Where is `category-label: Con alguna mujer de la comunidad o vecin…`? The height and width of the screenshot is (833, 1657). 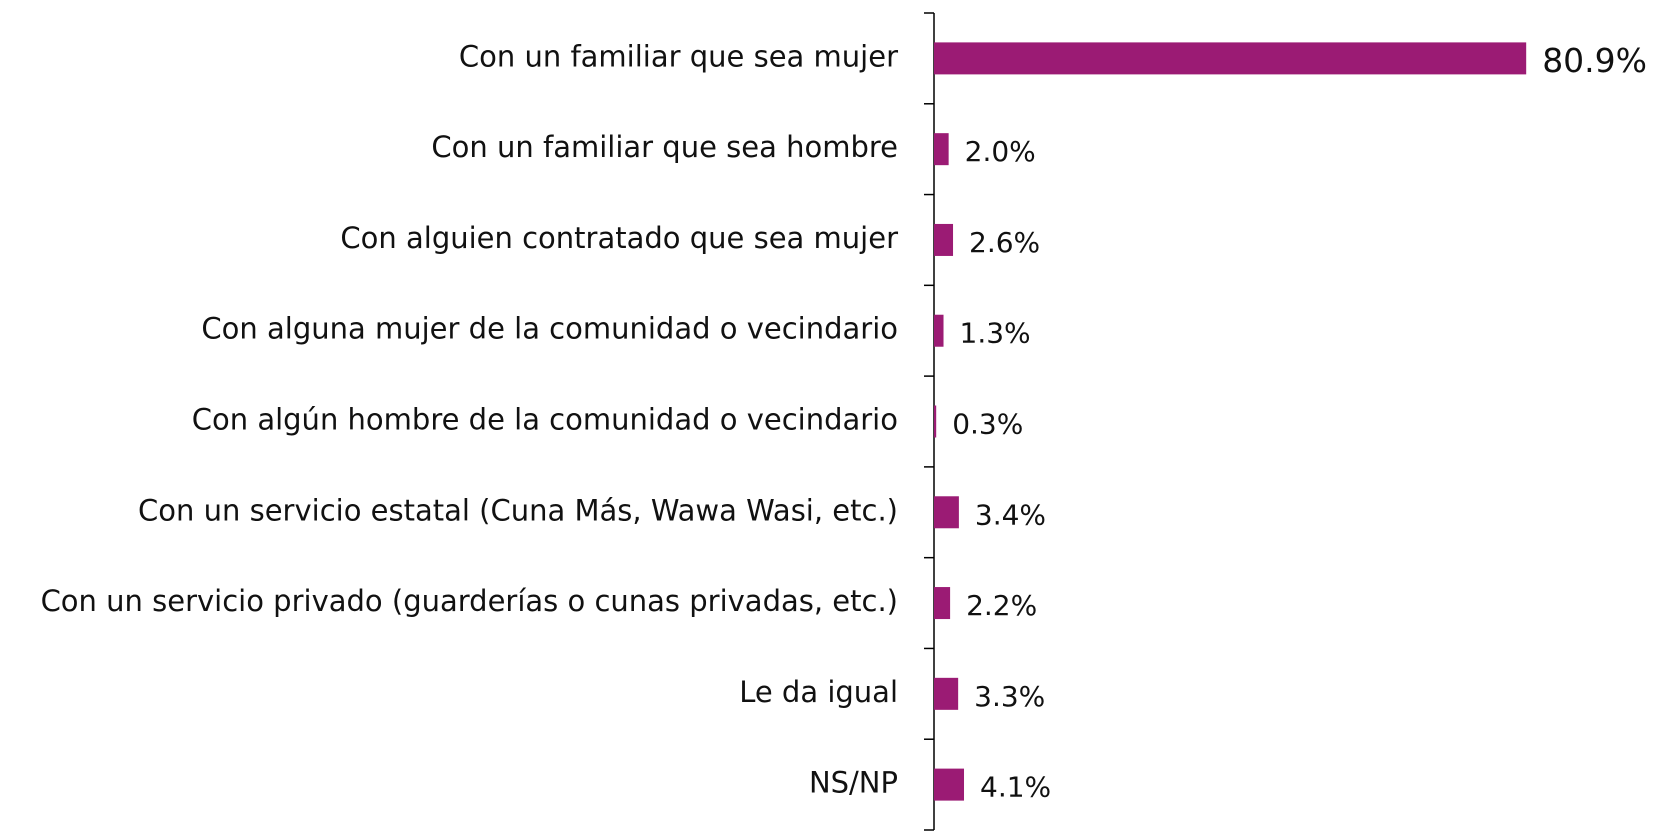 category-label: Con alguna mujer de la comunidad o vecin… is located at coordinates (549, 329).